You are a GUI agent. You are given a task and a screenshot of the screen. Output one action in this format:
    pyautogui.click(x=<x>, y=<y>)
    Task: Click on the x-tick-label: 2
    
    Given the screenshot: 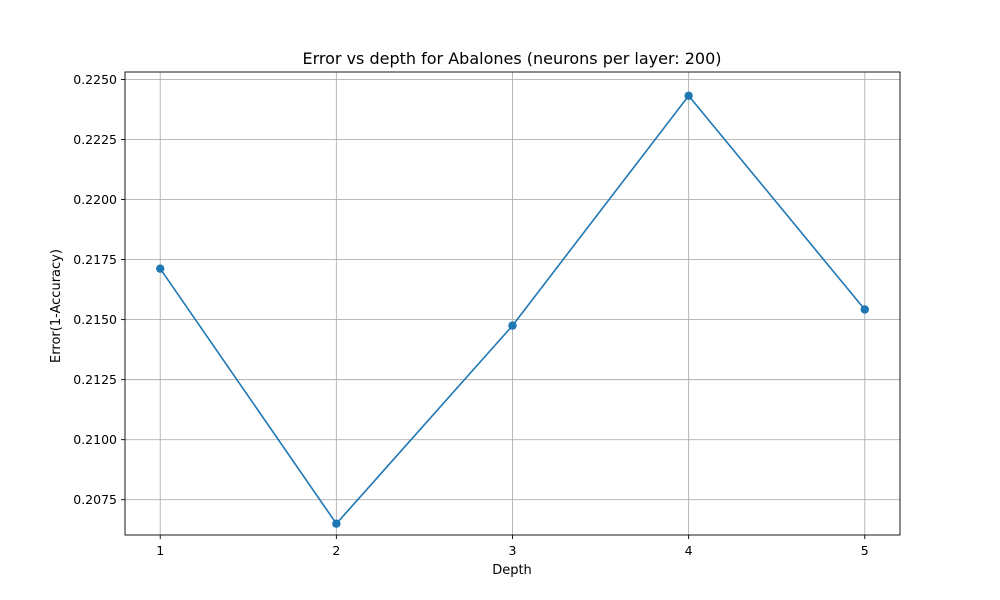 What is the action you would take?
    pyautogui.click(x=336, y=550)
    